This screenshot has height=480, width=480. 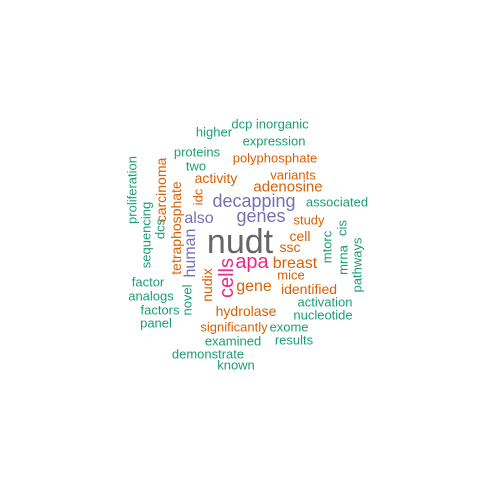 What do you see at coordinates (325, 302) in the screenshot?
I see `word-activation: activation` at bounding box center [325, 302].